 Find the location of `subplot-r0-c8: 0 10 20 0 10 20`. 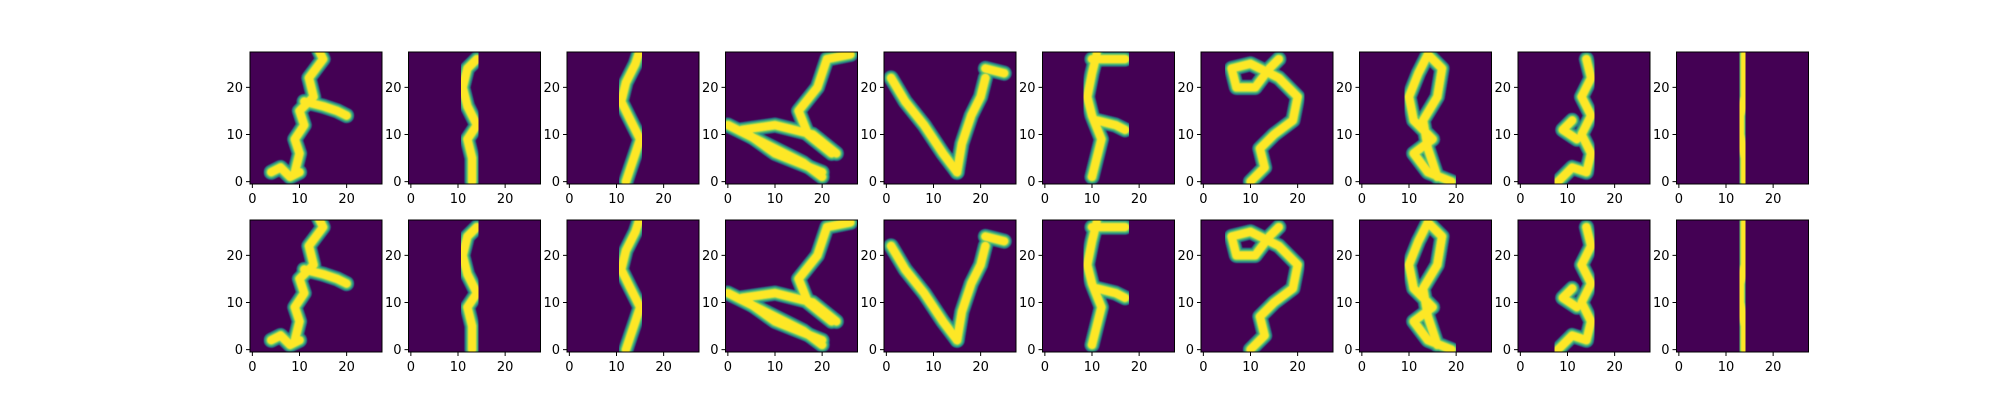

subplot-r0-c8: 0 10 20 0 10 20 is located at coordinates (1572, 129).